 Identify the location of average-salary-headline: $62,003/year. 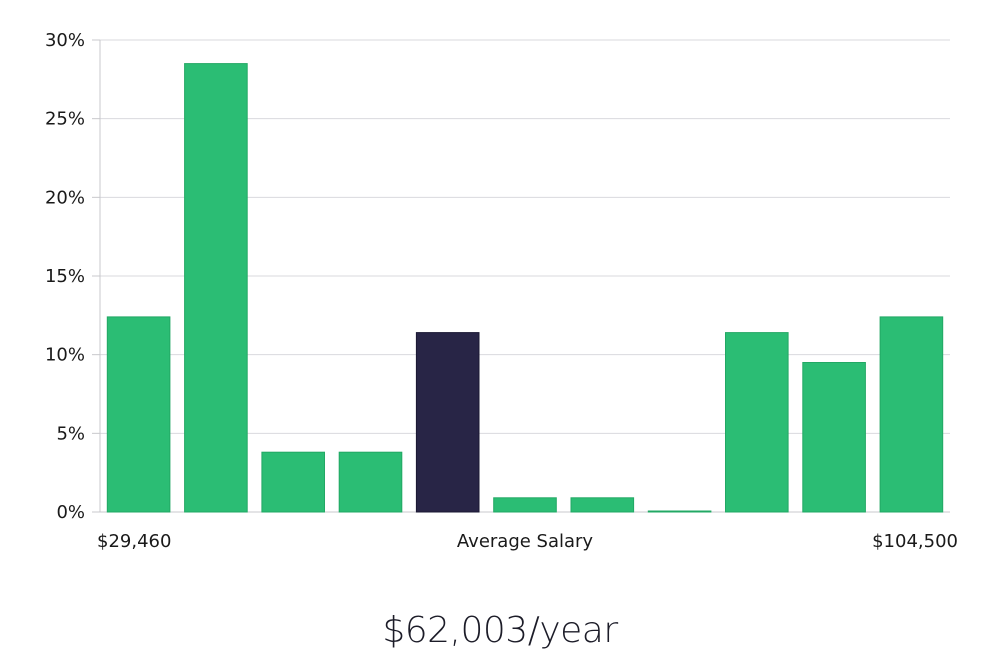
(500, 630).